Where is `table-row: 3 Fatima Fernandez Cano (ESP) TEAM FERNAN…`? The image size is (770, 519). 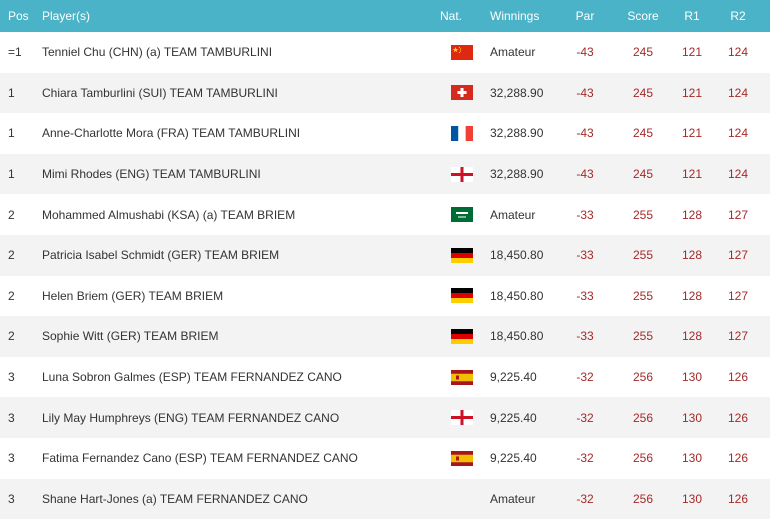
table-row: 3 Fatima Fernandez Cano (ESP) TEAM FERNAN… is located at coordinates (385, 458).